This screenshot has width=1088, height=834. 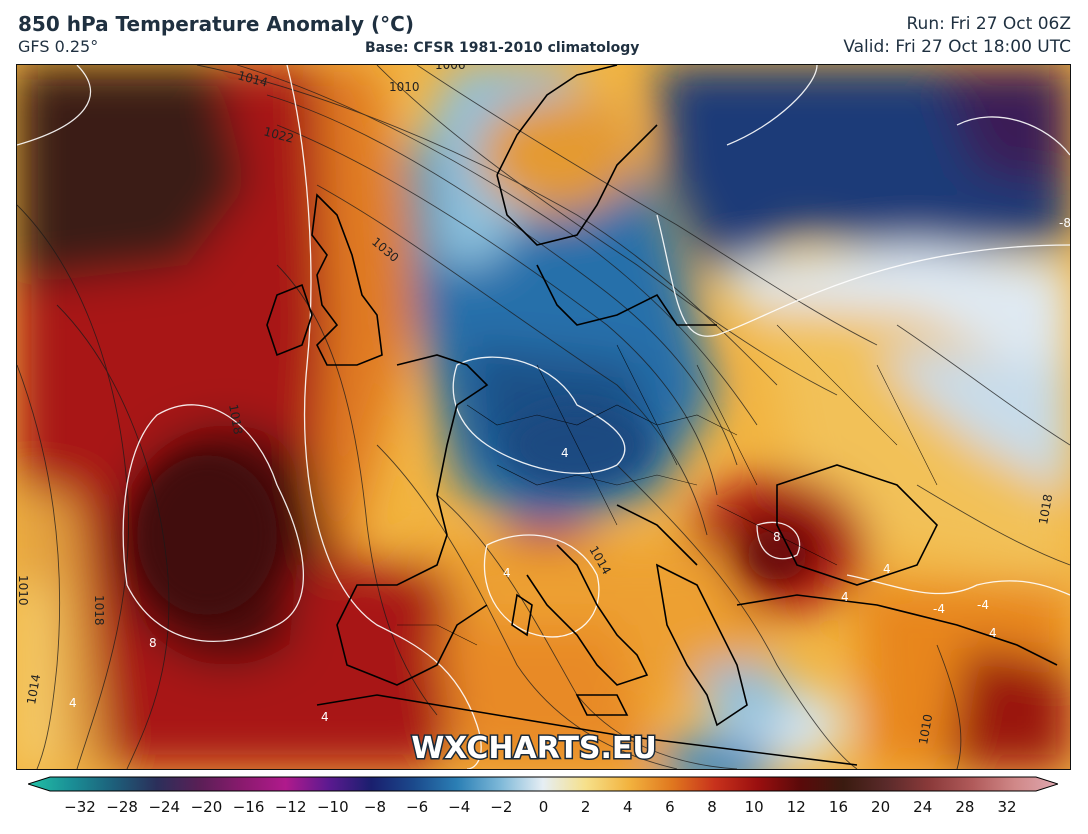 I want to click on model-label: GFS 0.25°, so click(x=58, y=46).